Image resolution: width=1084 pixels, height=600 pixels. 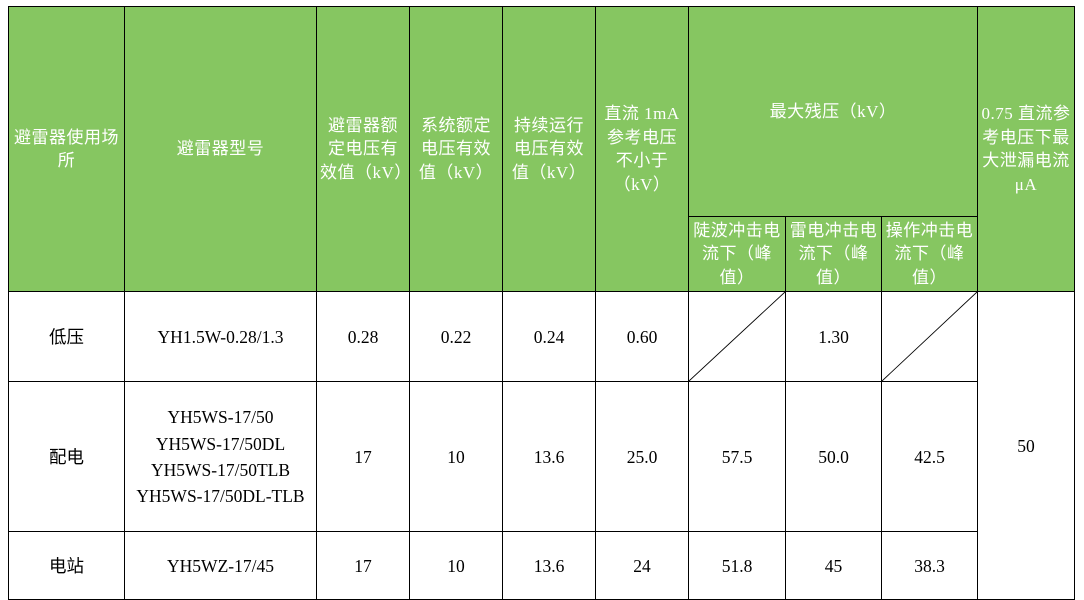 I want to click on cell-usage-place: 配电, so click(x=66, y=457).